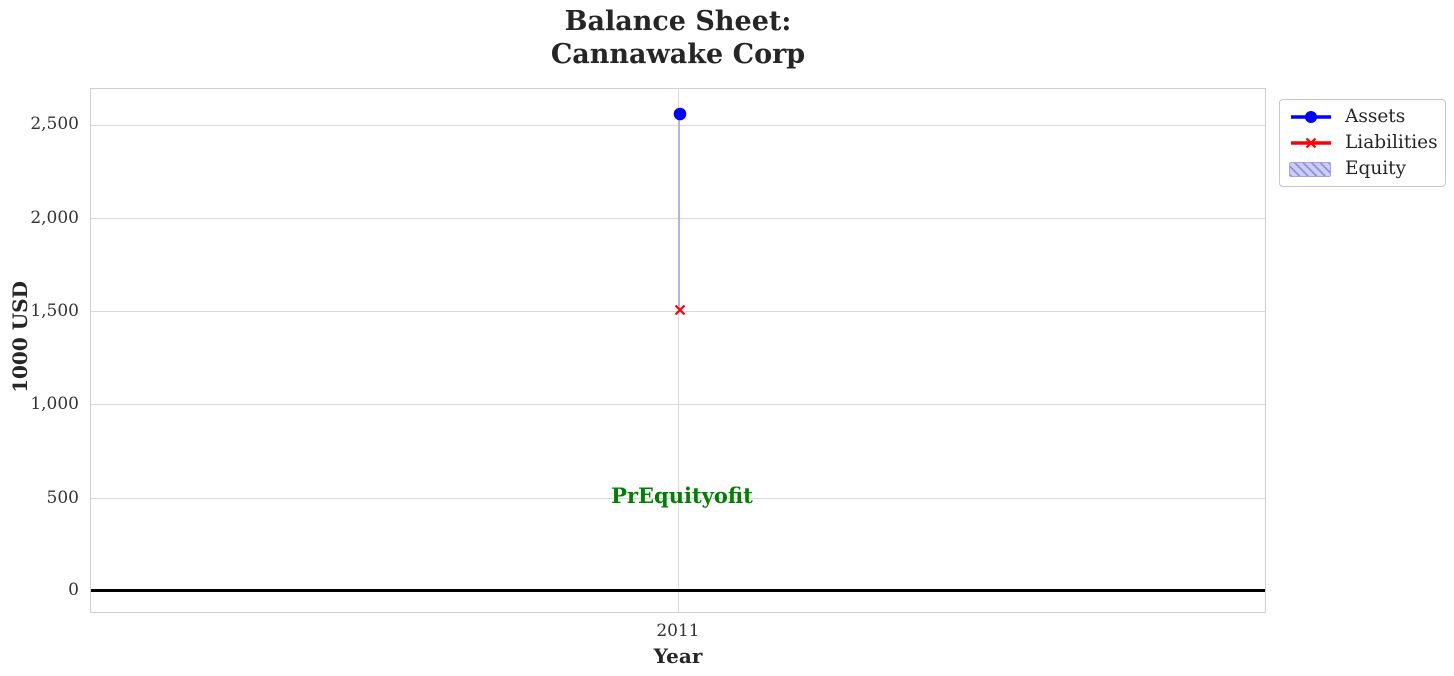  What do you see at coordinates (680, 310) in the screenshot?
I see `liabilities-marker` at bounding box center [680, 310].